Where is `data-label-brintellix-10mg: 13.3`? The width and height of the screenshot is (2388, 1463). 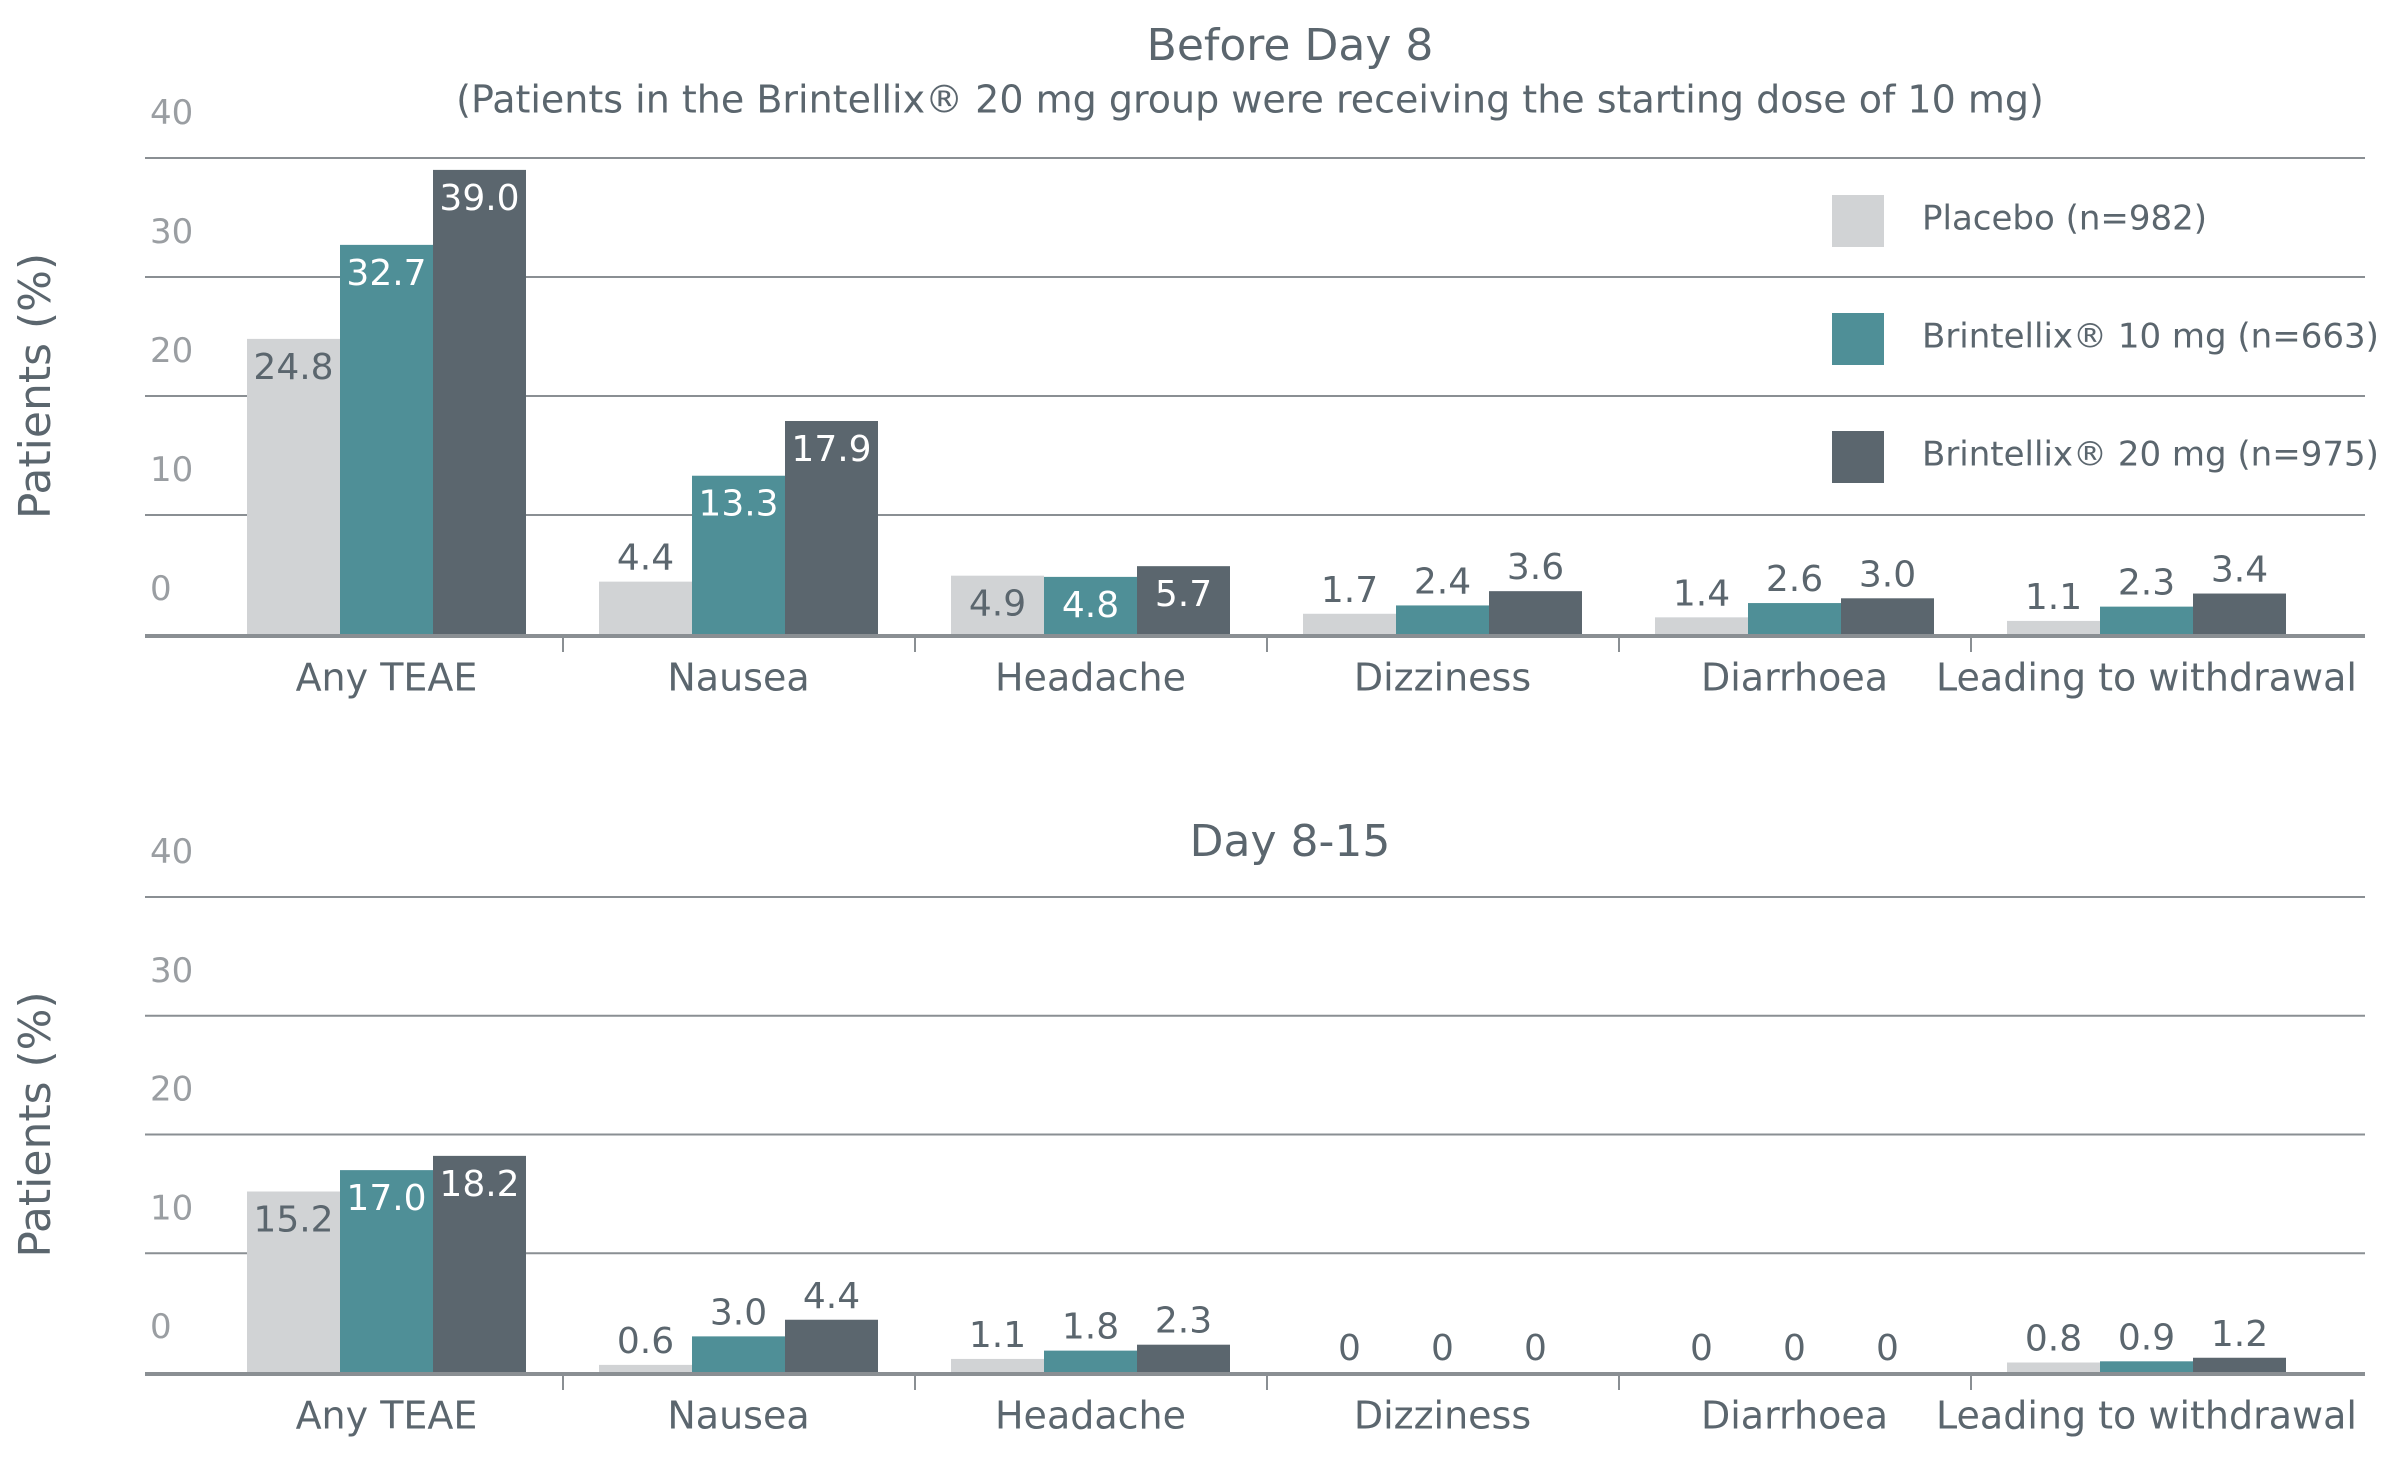 data-label-brintellix-10mg: 13.3 is located at coordinates (738, 504).